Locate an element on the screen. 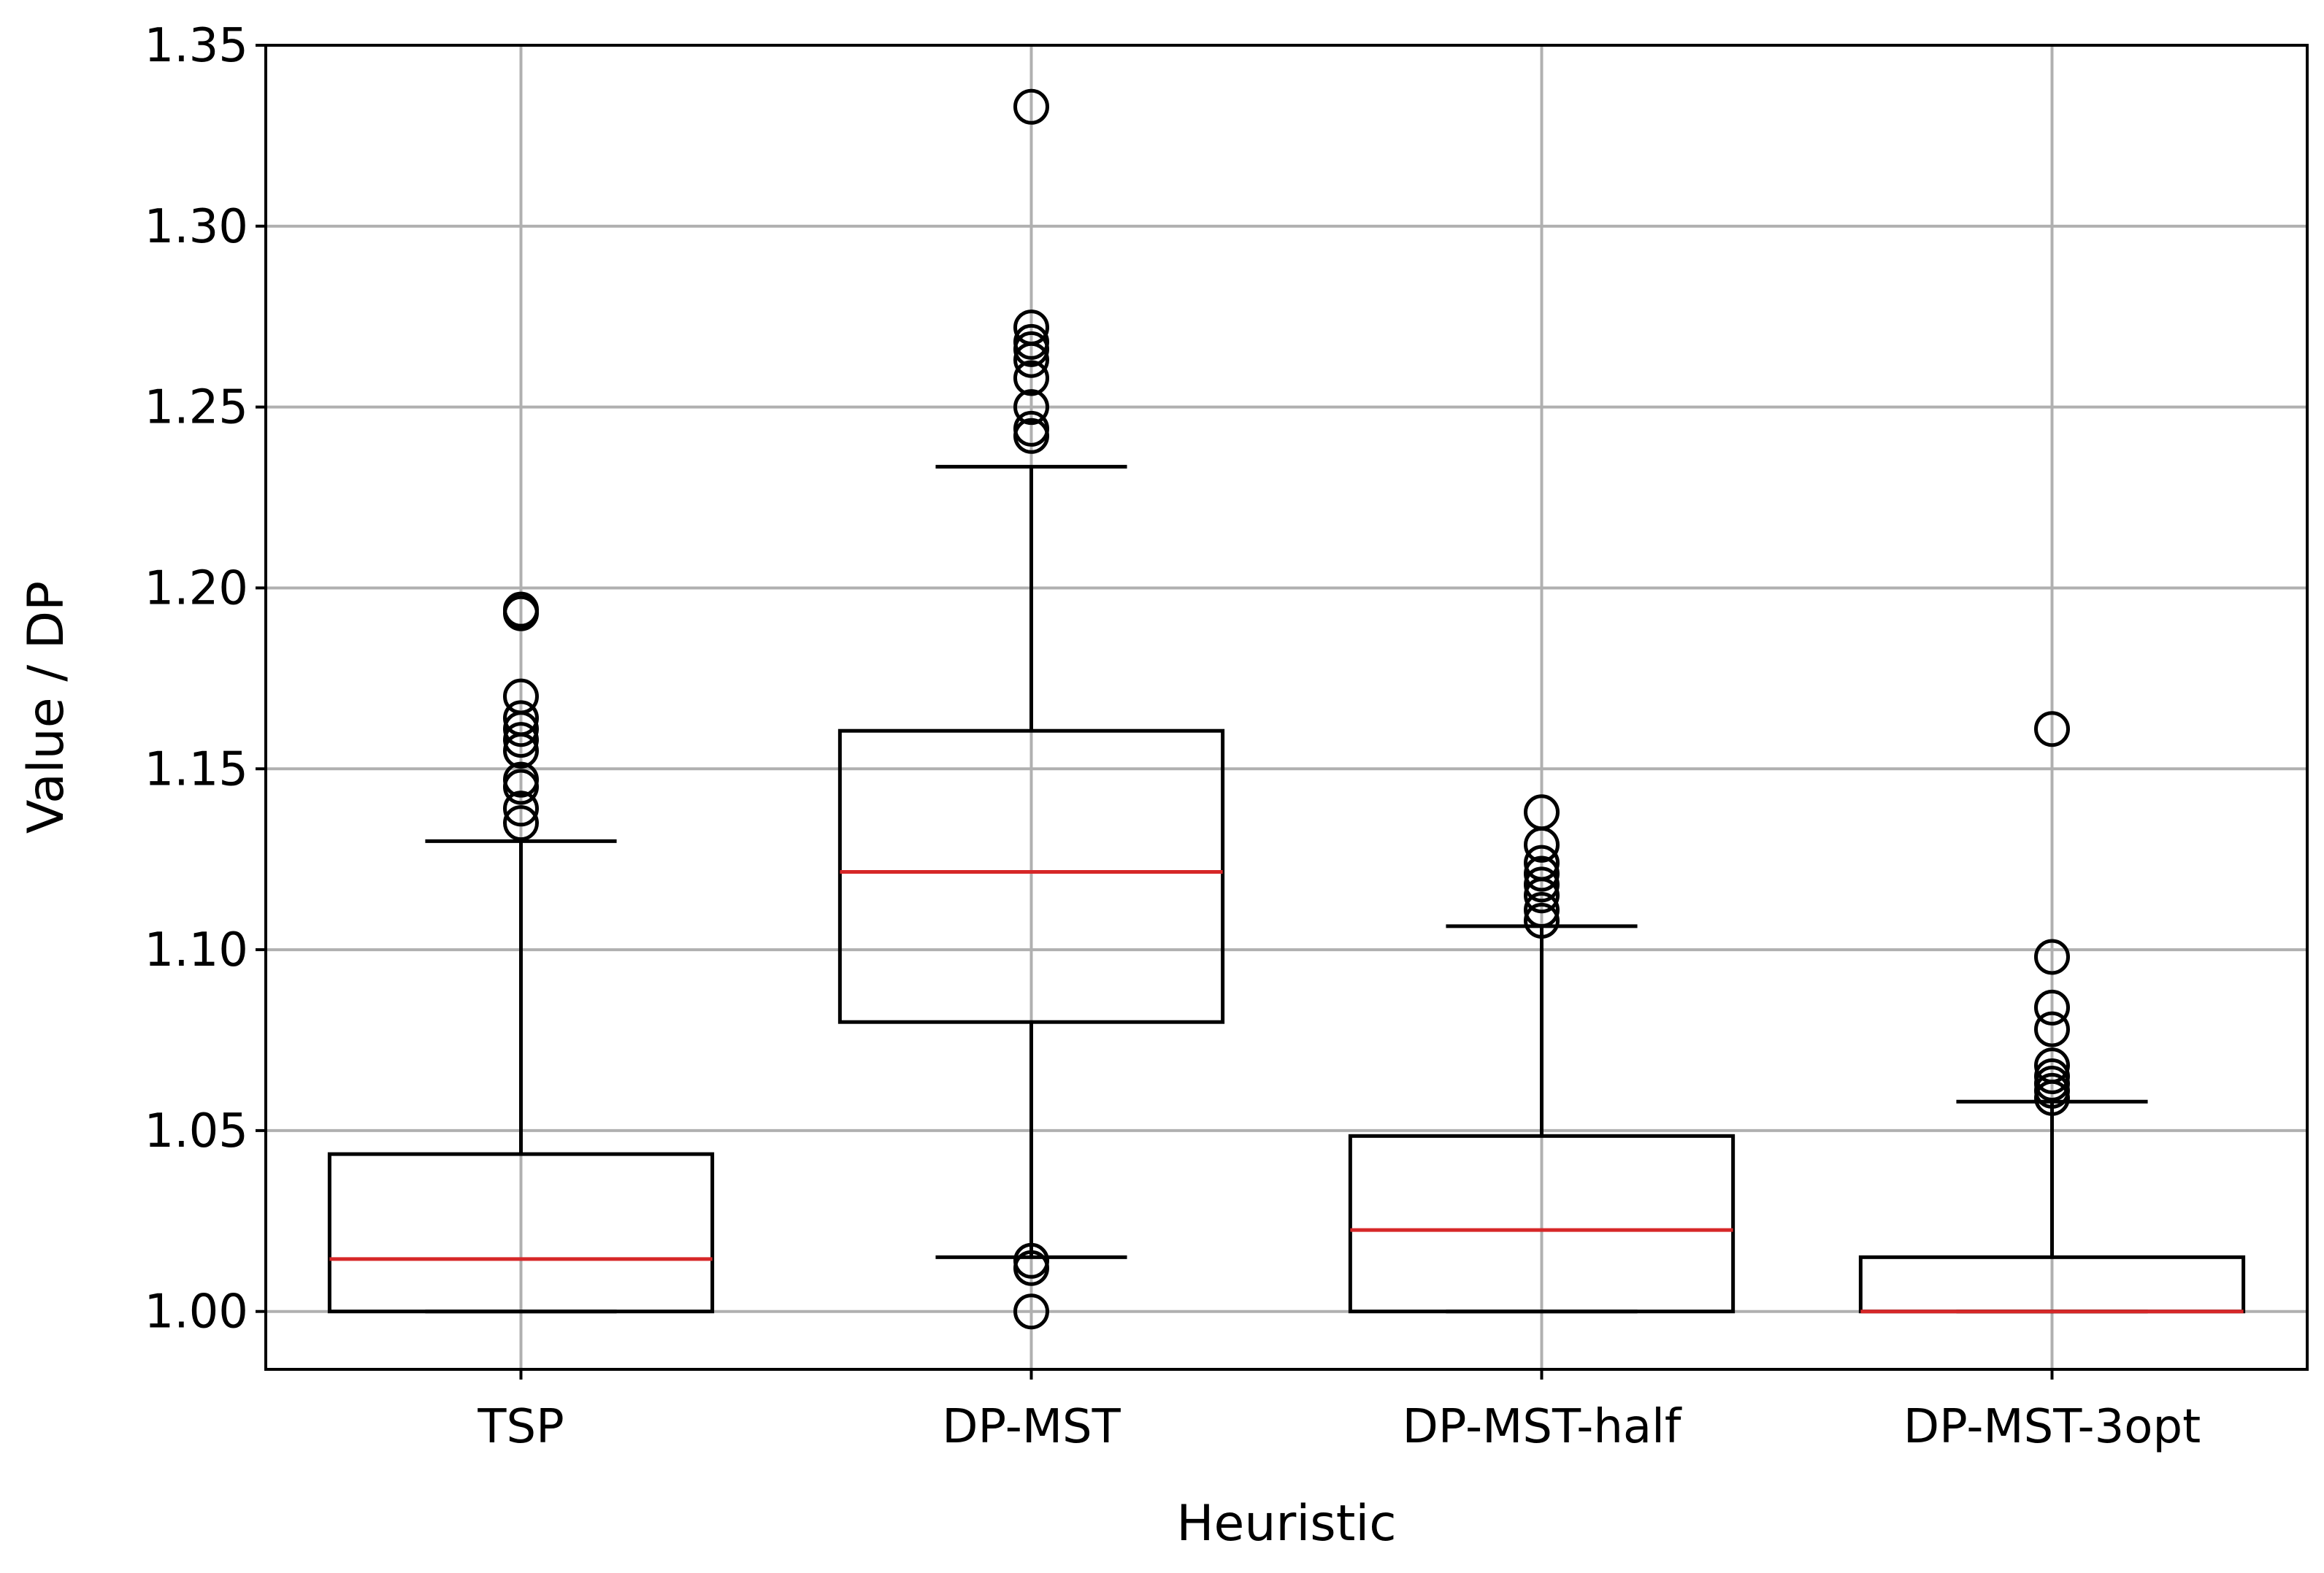 The image size is (2324, 1573). x-axis-label: Heuristic is located at coordinates (1286, 1524).